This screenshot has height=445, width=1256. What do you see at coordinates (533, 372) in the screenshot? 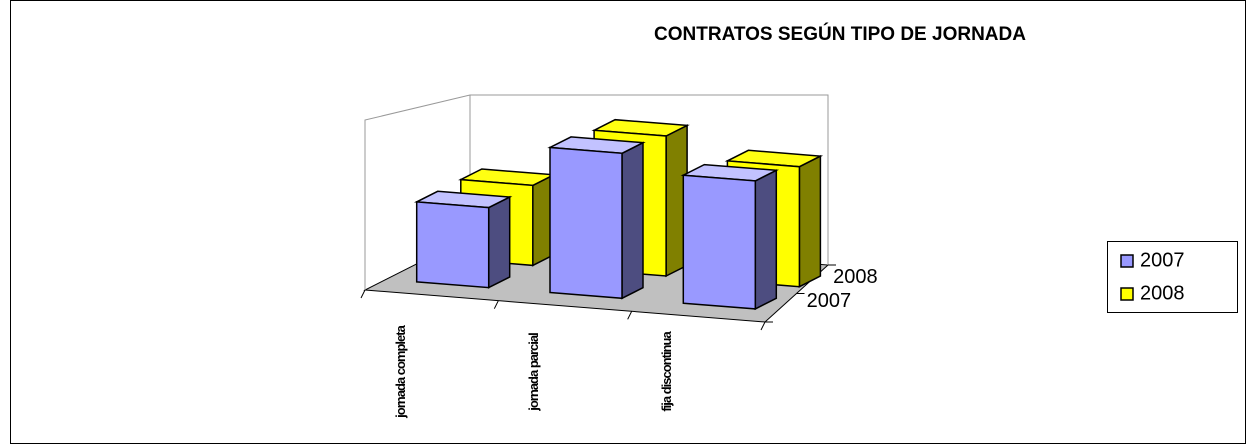
I see `x-tick-label: jornada parcial` at bounding box center [533, 372].